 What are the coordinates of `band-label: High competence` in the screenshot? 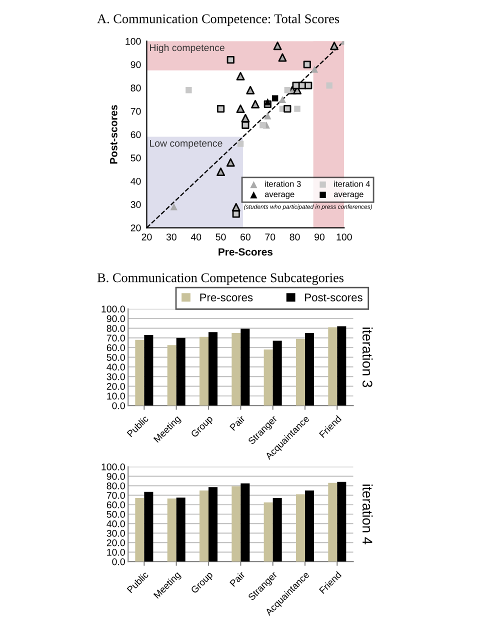 It's located at (187, 49).